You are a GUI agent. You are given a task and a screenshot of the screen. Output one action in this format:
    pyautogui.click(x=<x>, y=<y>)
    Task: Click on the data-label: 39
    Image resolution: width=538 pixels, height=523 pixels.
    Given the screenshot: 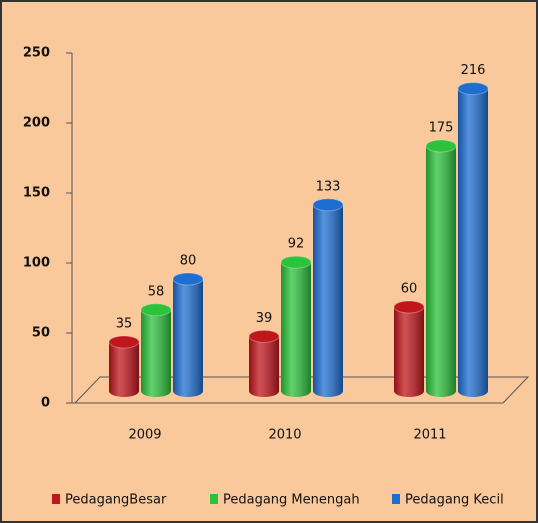 What is the action you would take?
    pyautogui.click(x=264, y=318)
    